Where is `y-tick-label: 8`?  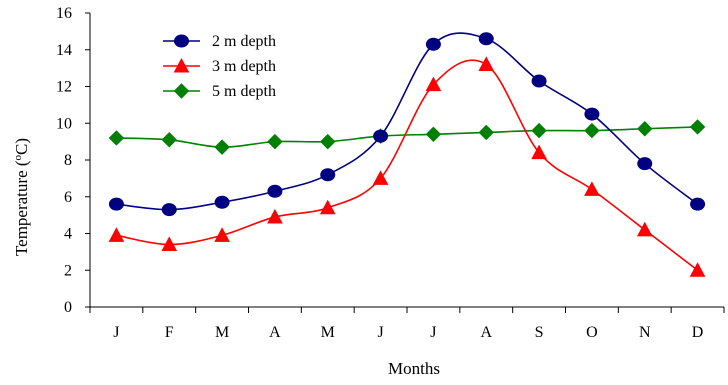
y-tick-label: 8 is located at coordinates (68, 160).